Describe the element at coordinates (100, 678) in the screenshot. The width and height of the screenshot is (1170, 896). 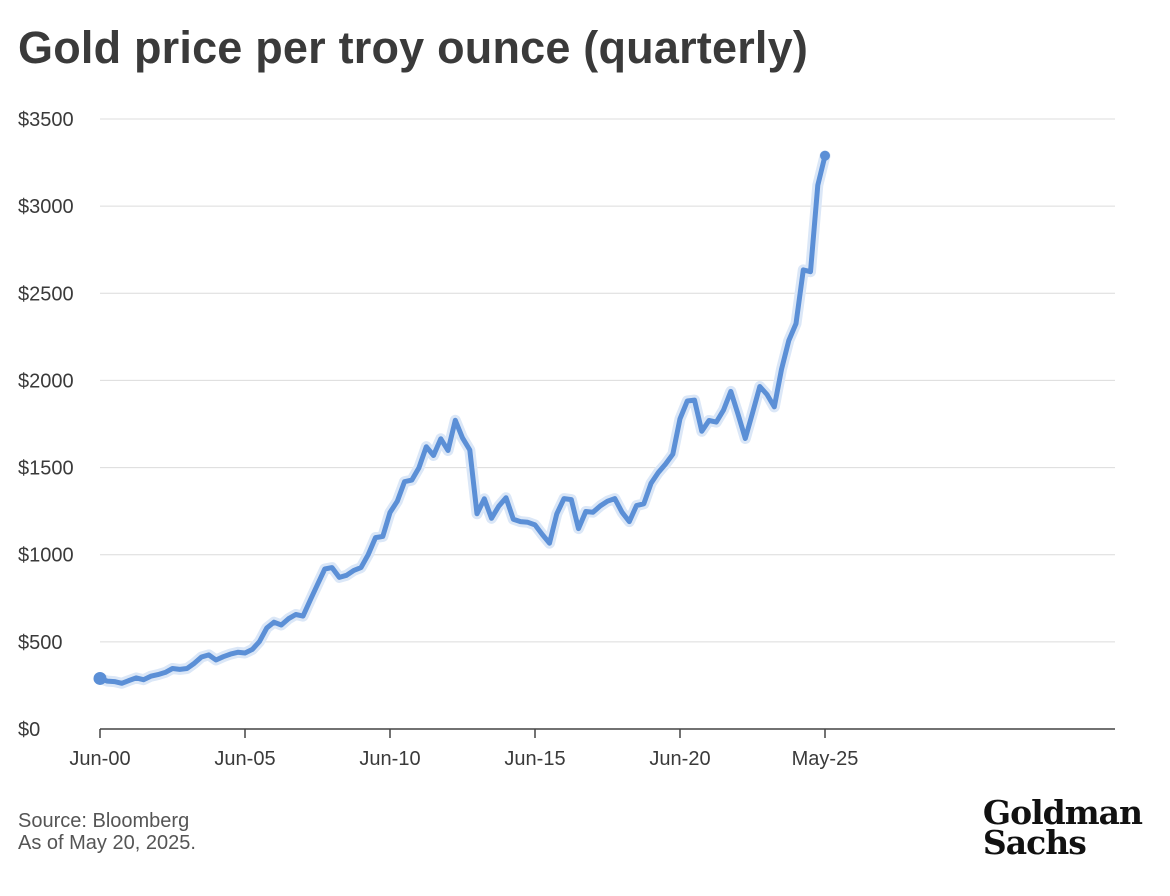
I see `start-point-marker` at that location.